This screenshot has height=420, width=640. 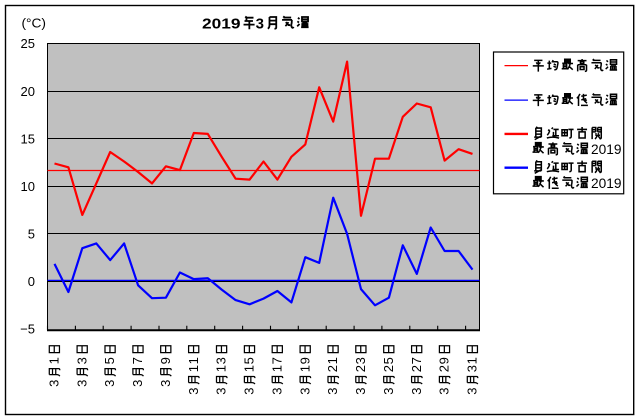 I want to click on svg-text: 20, so click(x=28, y=91).